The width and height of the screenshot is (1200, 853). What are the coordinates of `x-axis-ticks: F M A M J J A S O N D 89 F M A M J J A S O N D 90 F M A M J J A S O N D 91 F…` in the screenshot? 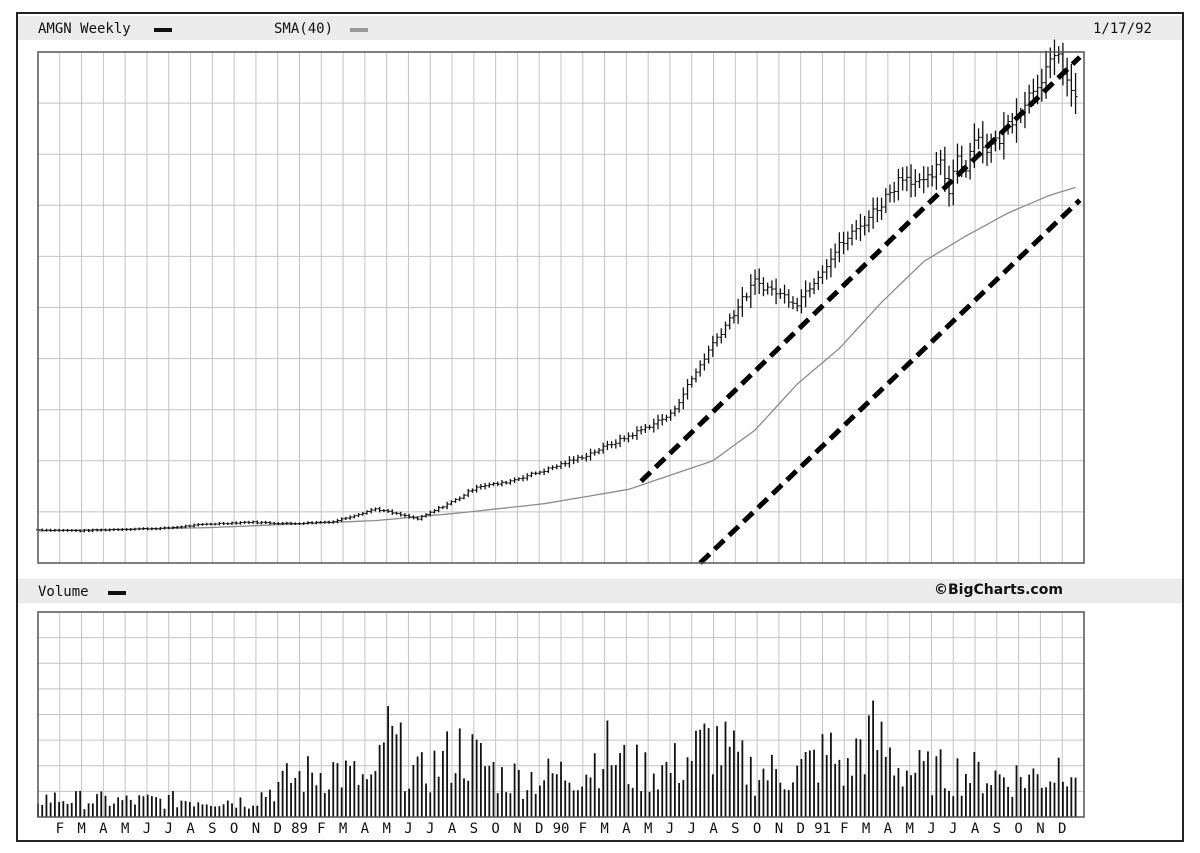 It's located at (561, 829).